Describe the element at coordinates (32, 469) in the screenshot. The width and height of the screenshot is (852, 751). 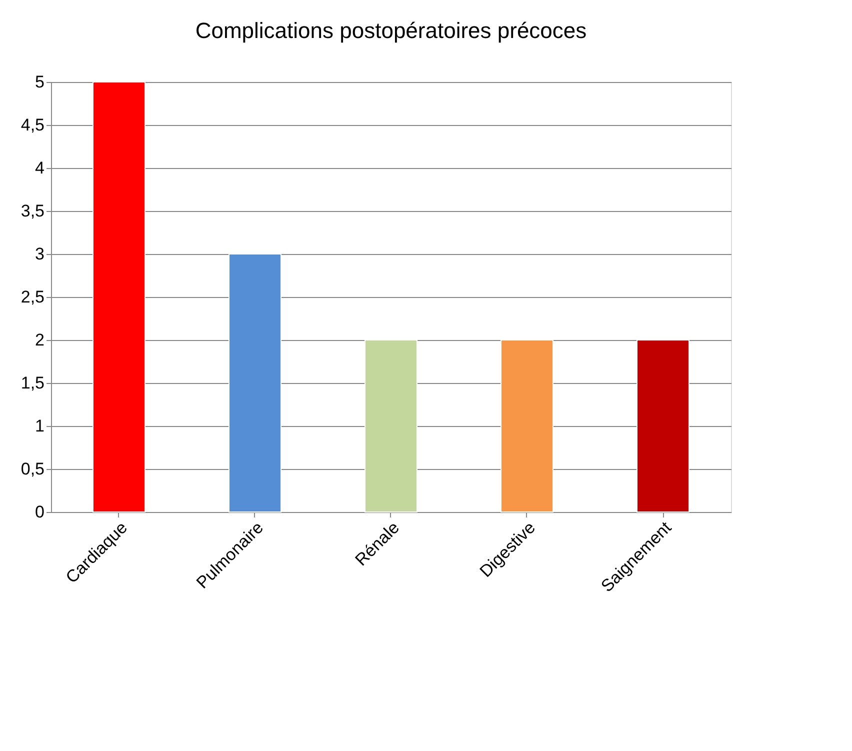
I see `y-tick-label: 0,5` at that location.